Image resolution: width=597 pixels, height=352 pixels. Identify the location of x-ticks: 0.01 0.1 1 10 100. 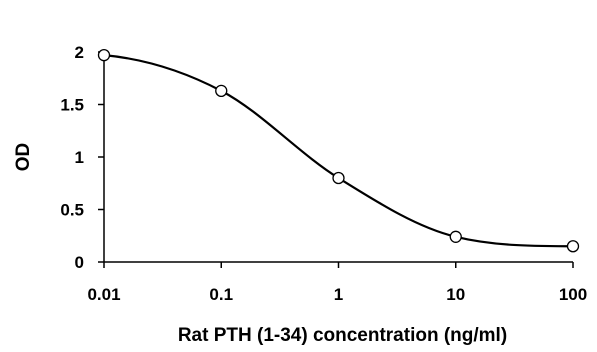
(337, 283).